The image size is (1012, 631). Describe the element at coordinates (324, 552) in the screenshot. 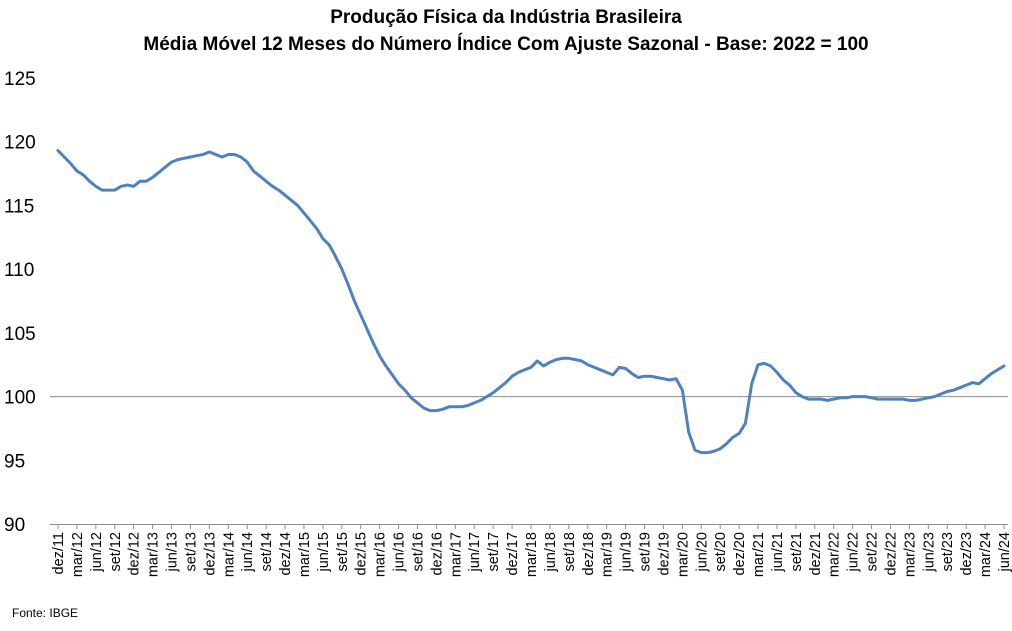

I see `x-tick-label: jun/15` at that location.